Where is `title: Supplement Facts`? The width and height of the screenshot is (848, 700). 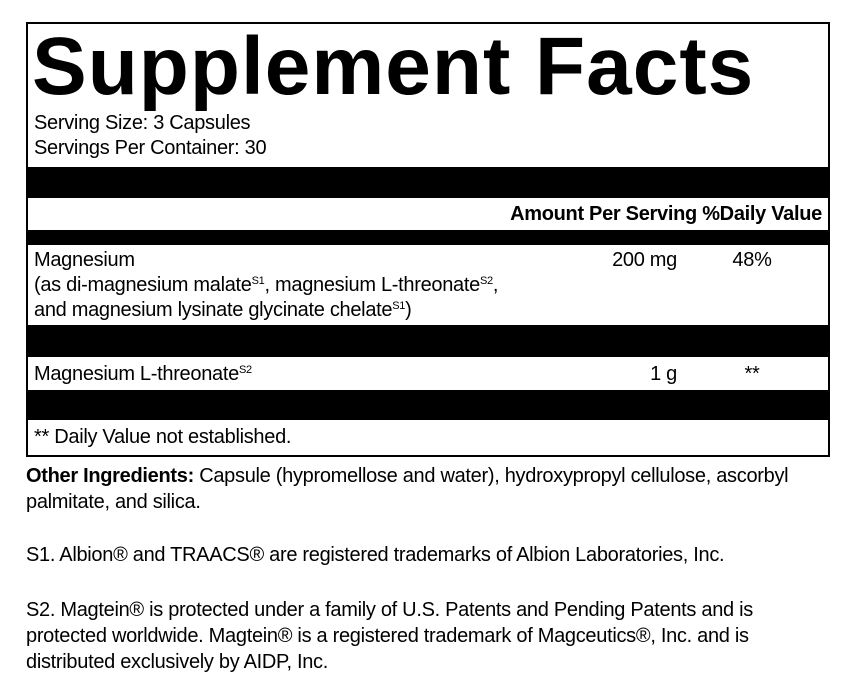 title: Supplement Facts is located at coordinates (393, 66).